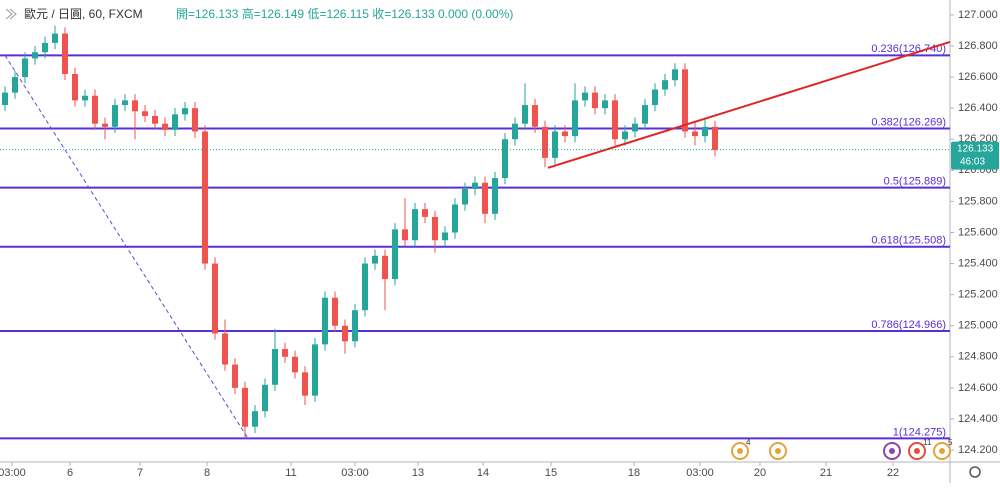 The height and width of the screenshot is (488, 1000). What do you see at coordinates (975, 472) in the screenshot?
I see `settings-icon` at bounding box center [975, 472].